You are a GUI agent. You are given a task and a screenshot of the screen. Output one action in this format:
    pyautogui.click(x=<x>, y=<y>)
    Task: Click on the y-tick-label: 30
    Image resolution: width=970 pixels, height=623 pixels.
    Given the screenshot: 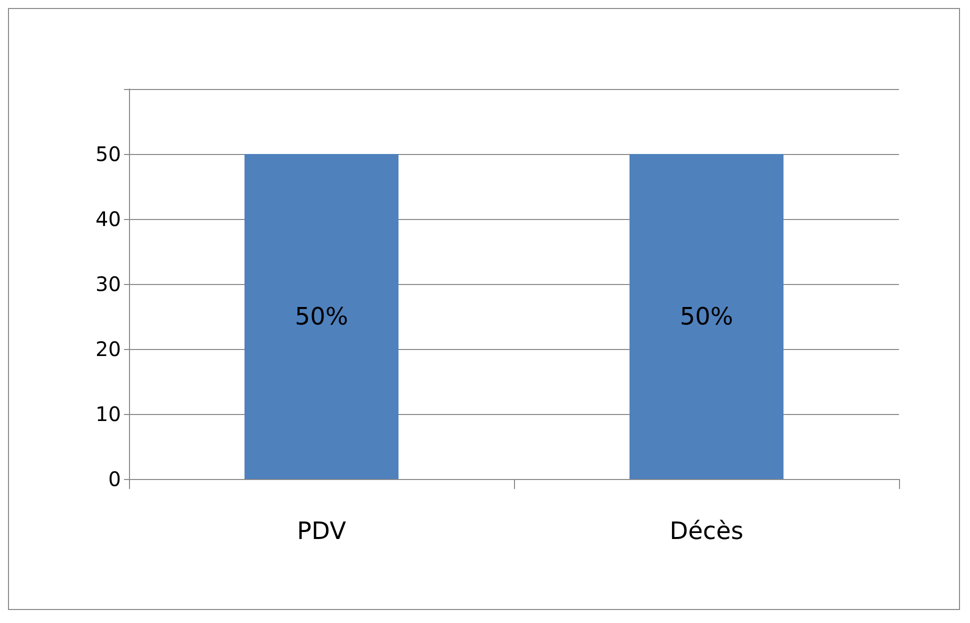 What is the action you would take?
    pyautogui.click(x=108, y=284)
    